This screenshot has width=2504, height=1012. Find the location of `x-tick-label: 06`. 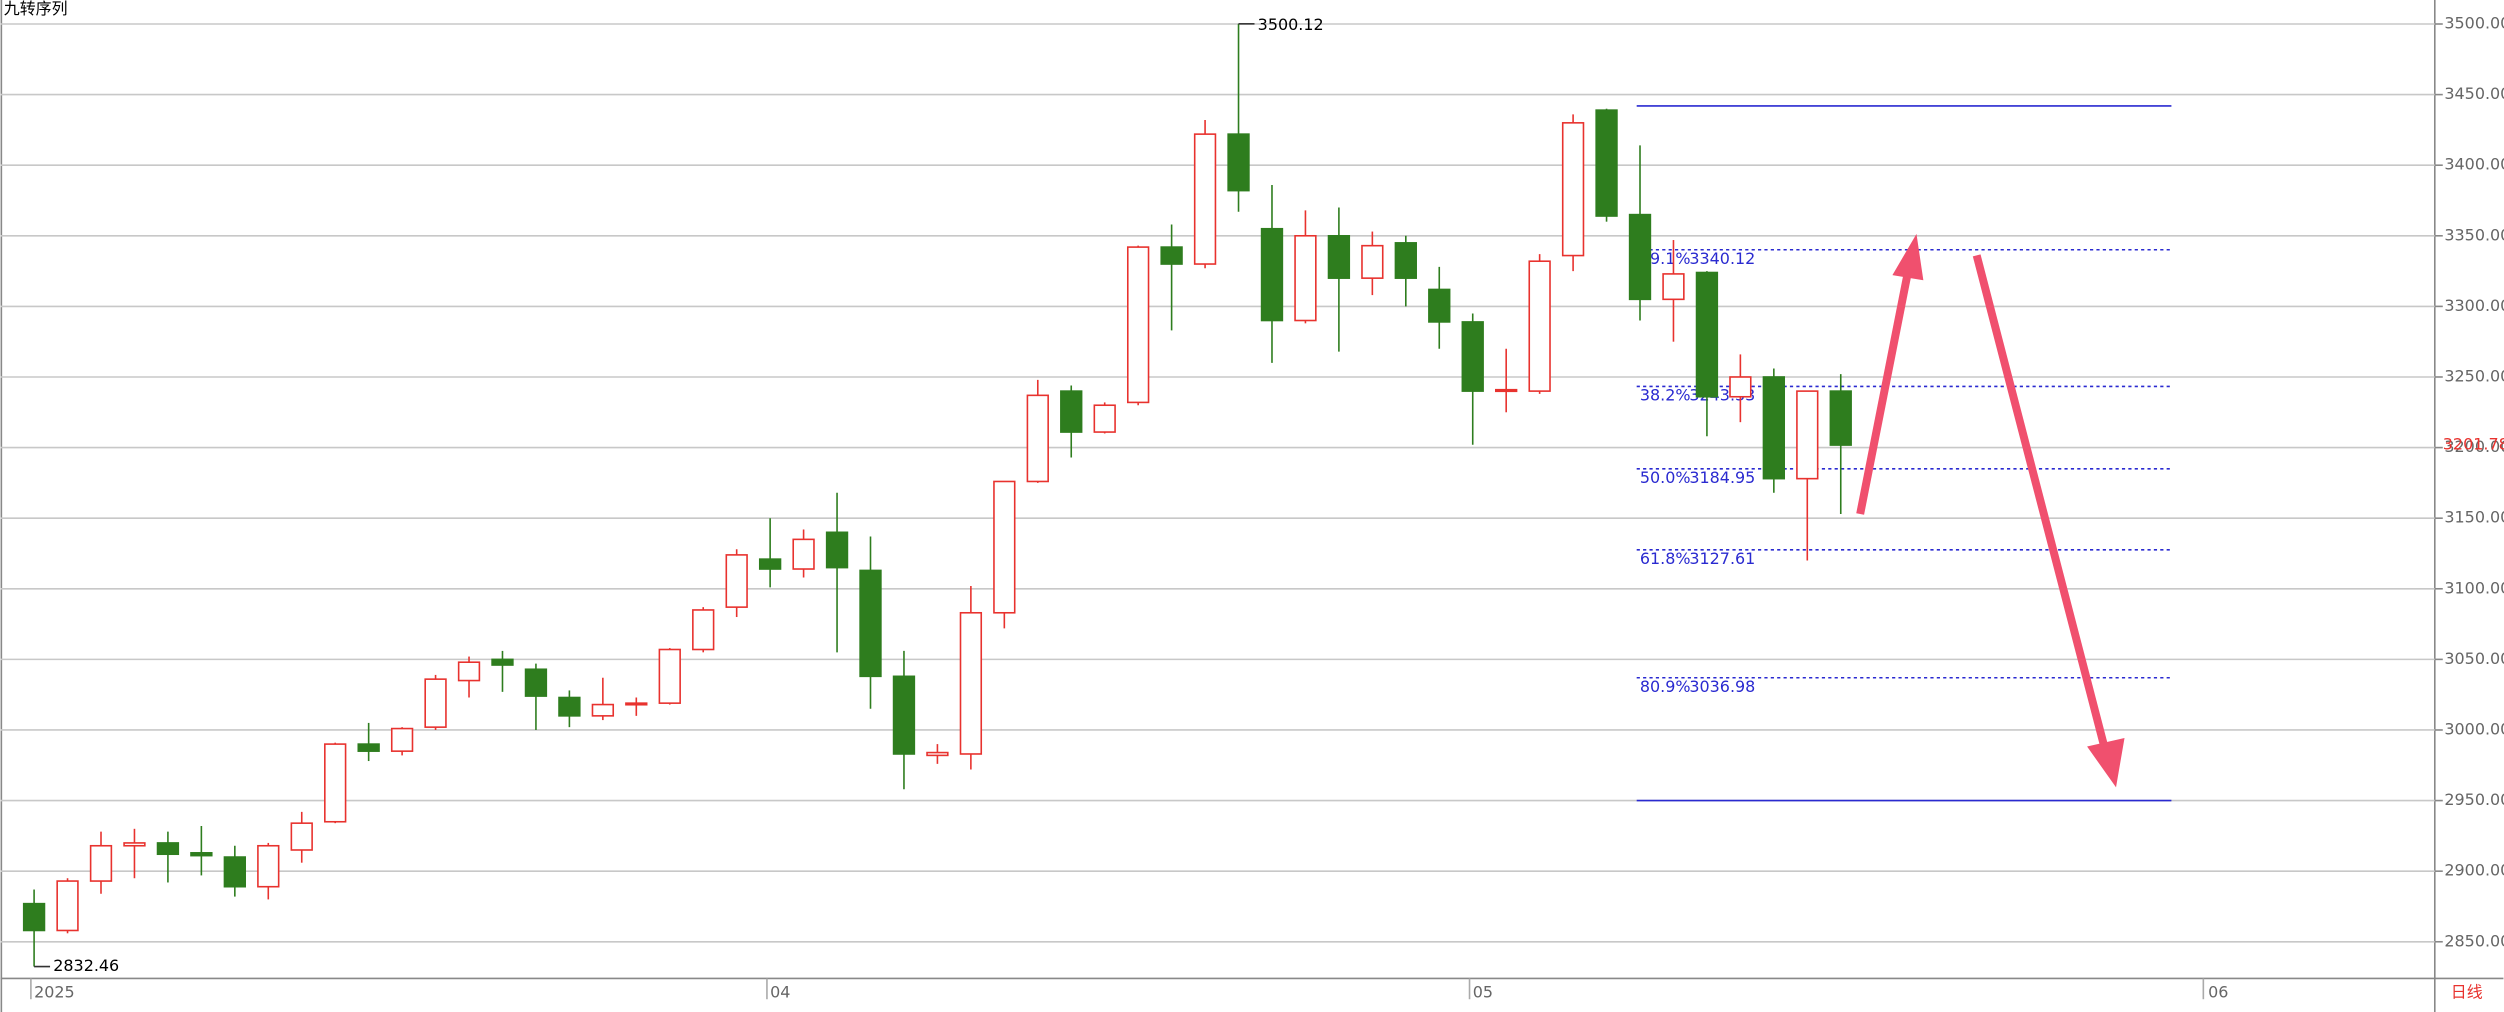

x-tick-label: 06 is located at coordinates (2218, 991).